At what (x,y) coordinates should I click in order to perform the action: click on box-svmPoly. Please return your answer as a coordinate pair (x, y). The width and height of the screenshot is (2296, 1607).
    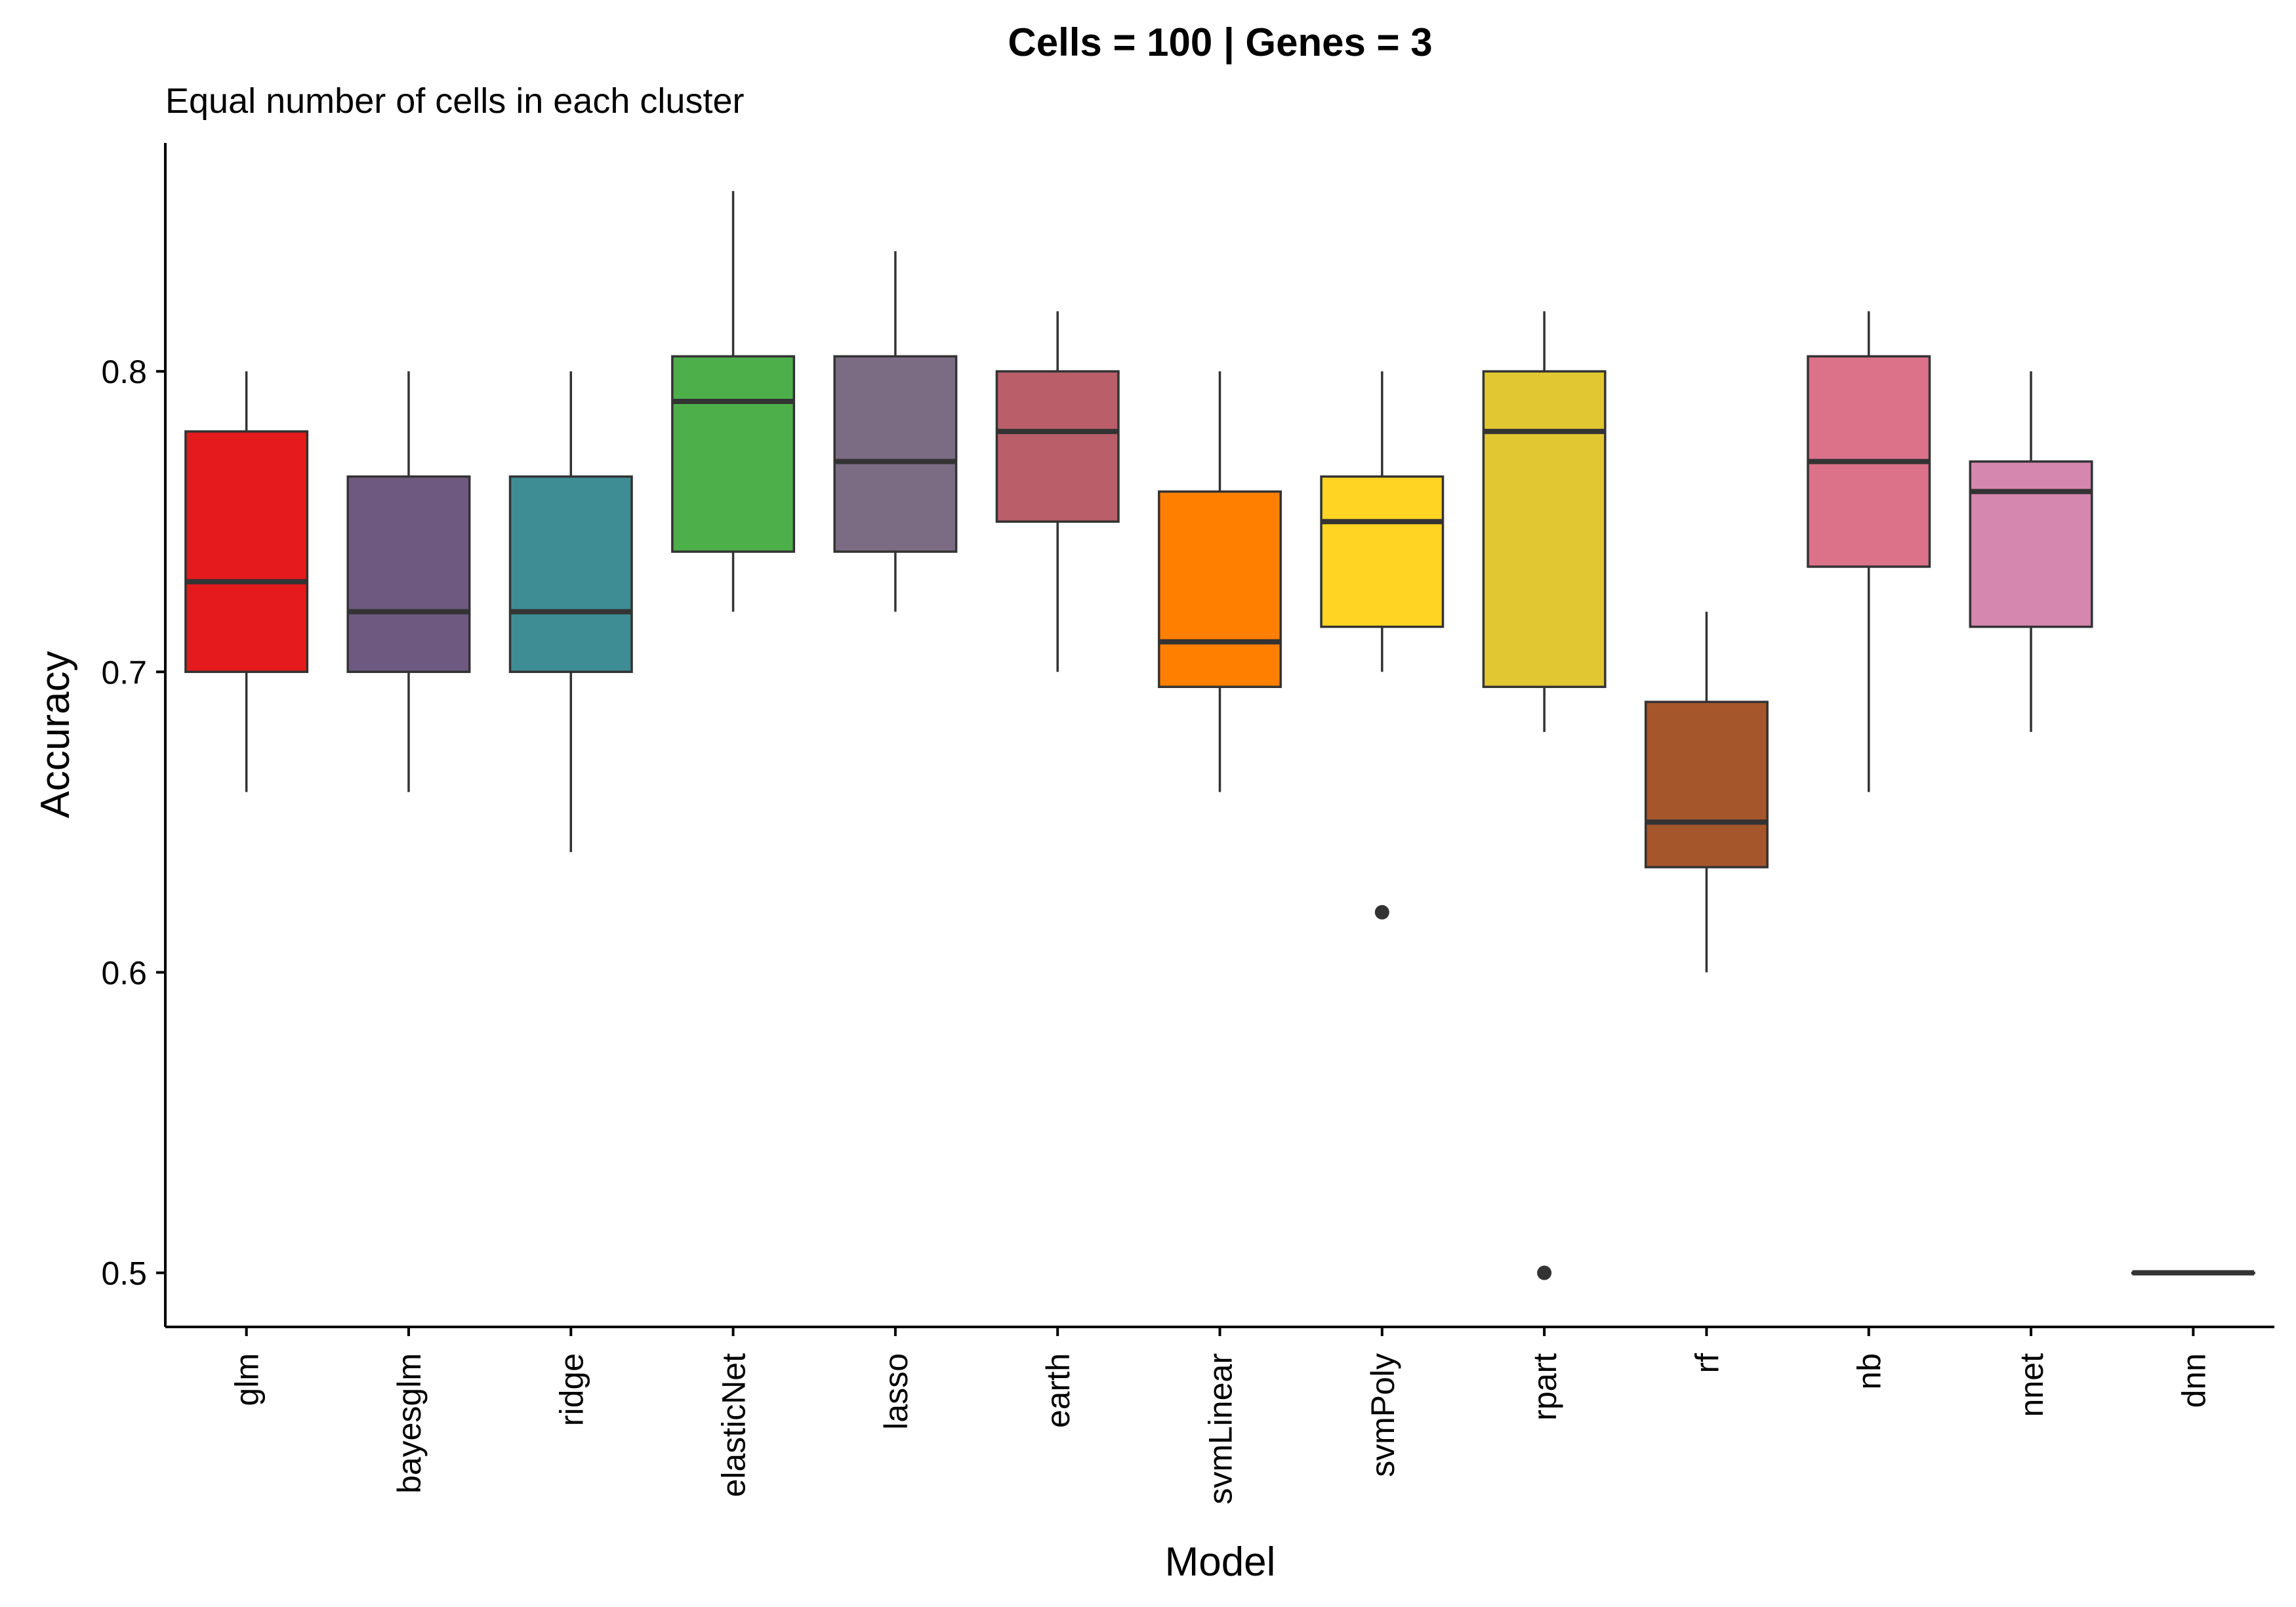
    Looking at the image, I should click on (1383, 645).